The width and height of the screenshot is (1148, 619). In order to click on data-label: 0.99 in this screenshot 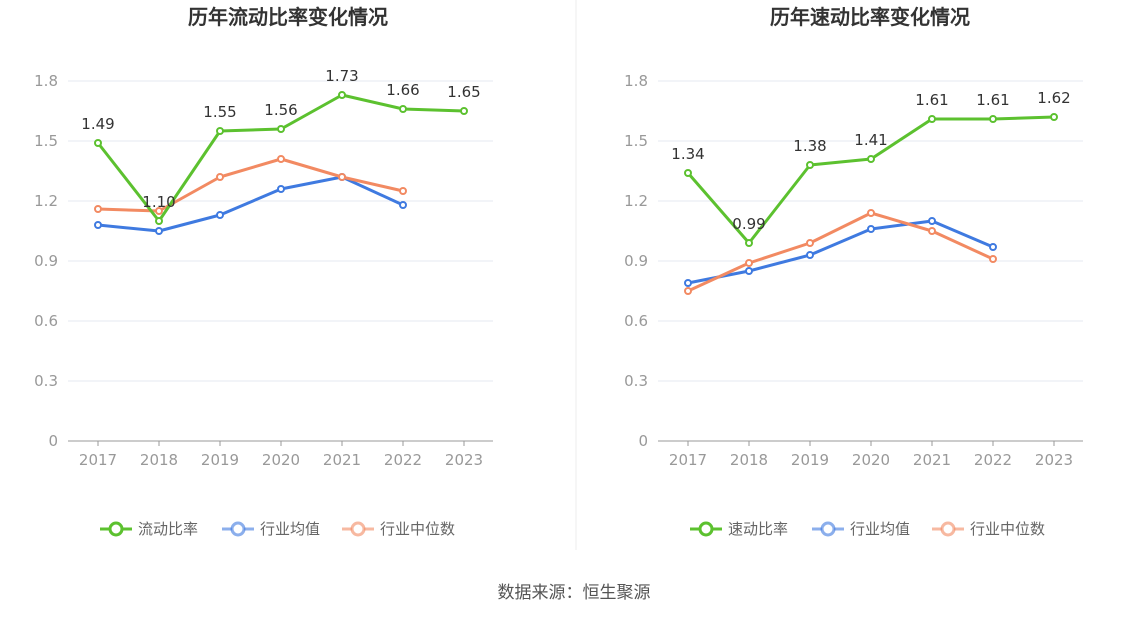, I will do `click(748, 224)`.